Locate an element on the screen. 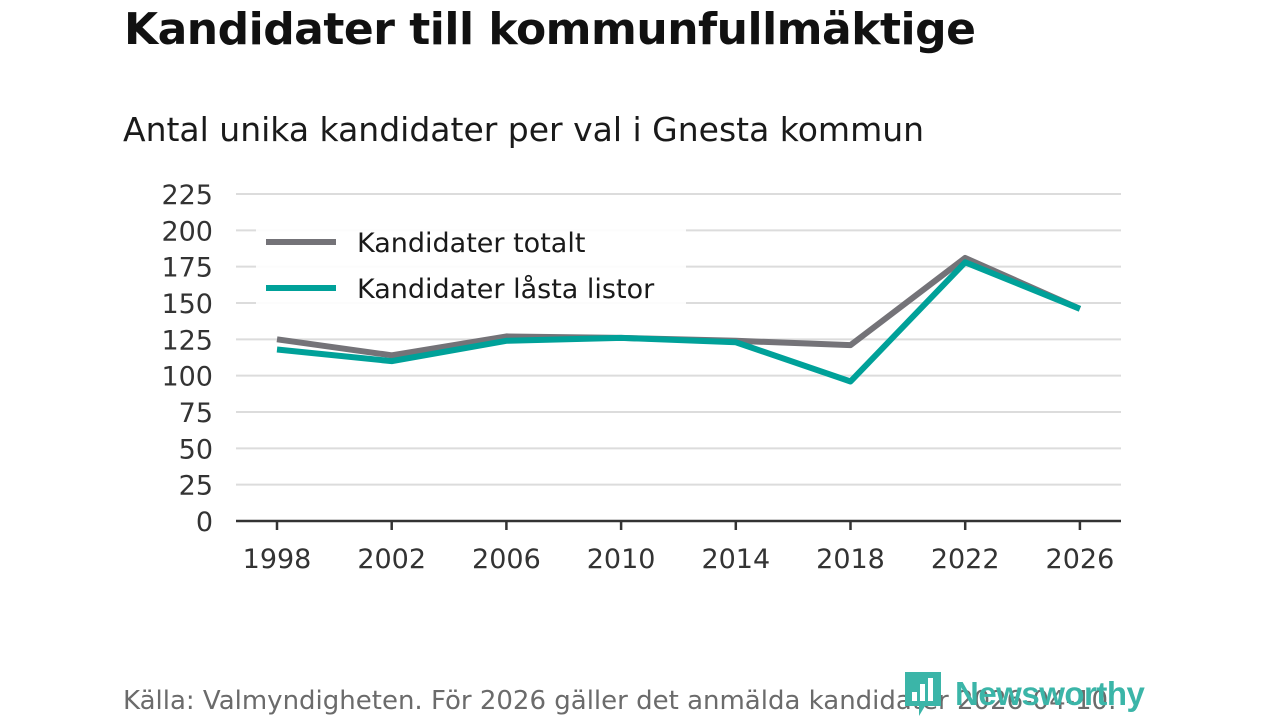 This screenshot has height=720, width=1280. bar-chart-pin-icon is located at coordinates (923, 694).